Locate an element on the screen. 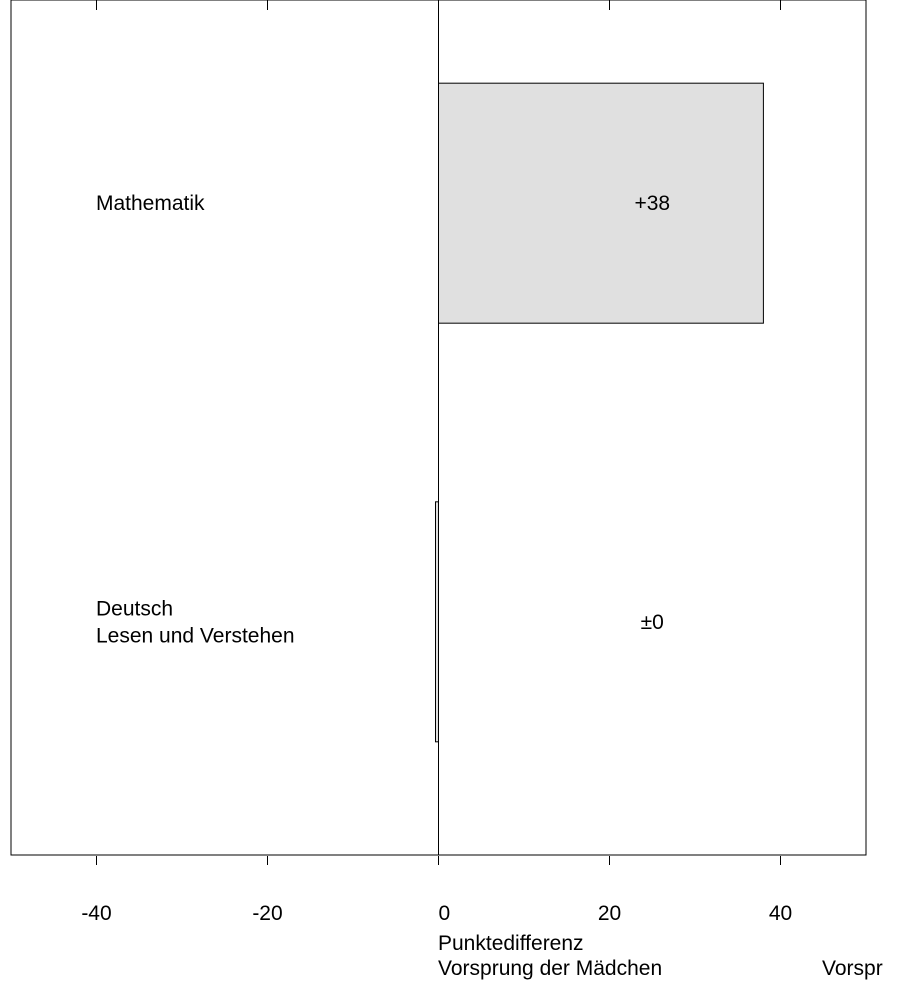 The image size is (912, 985). value-labels: +38 ±0 is located at coordinates (652, 413).